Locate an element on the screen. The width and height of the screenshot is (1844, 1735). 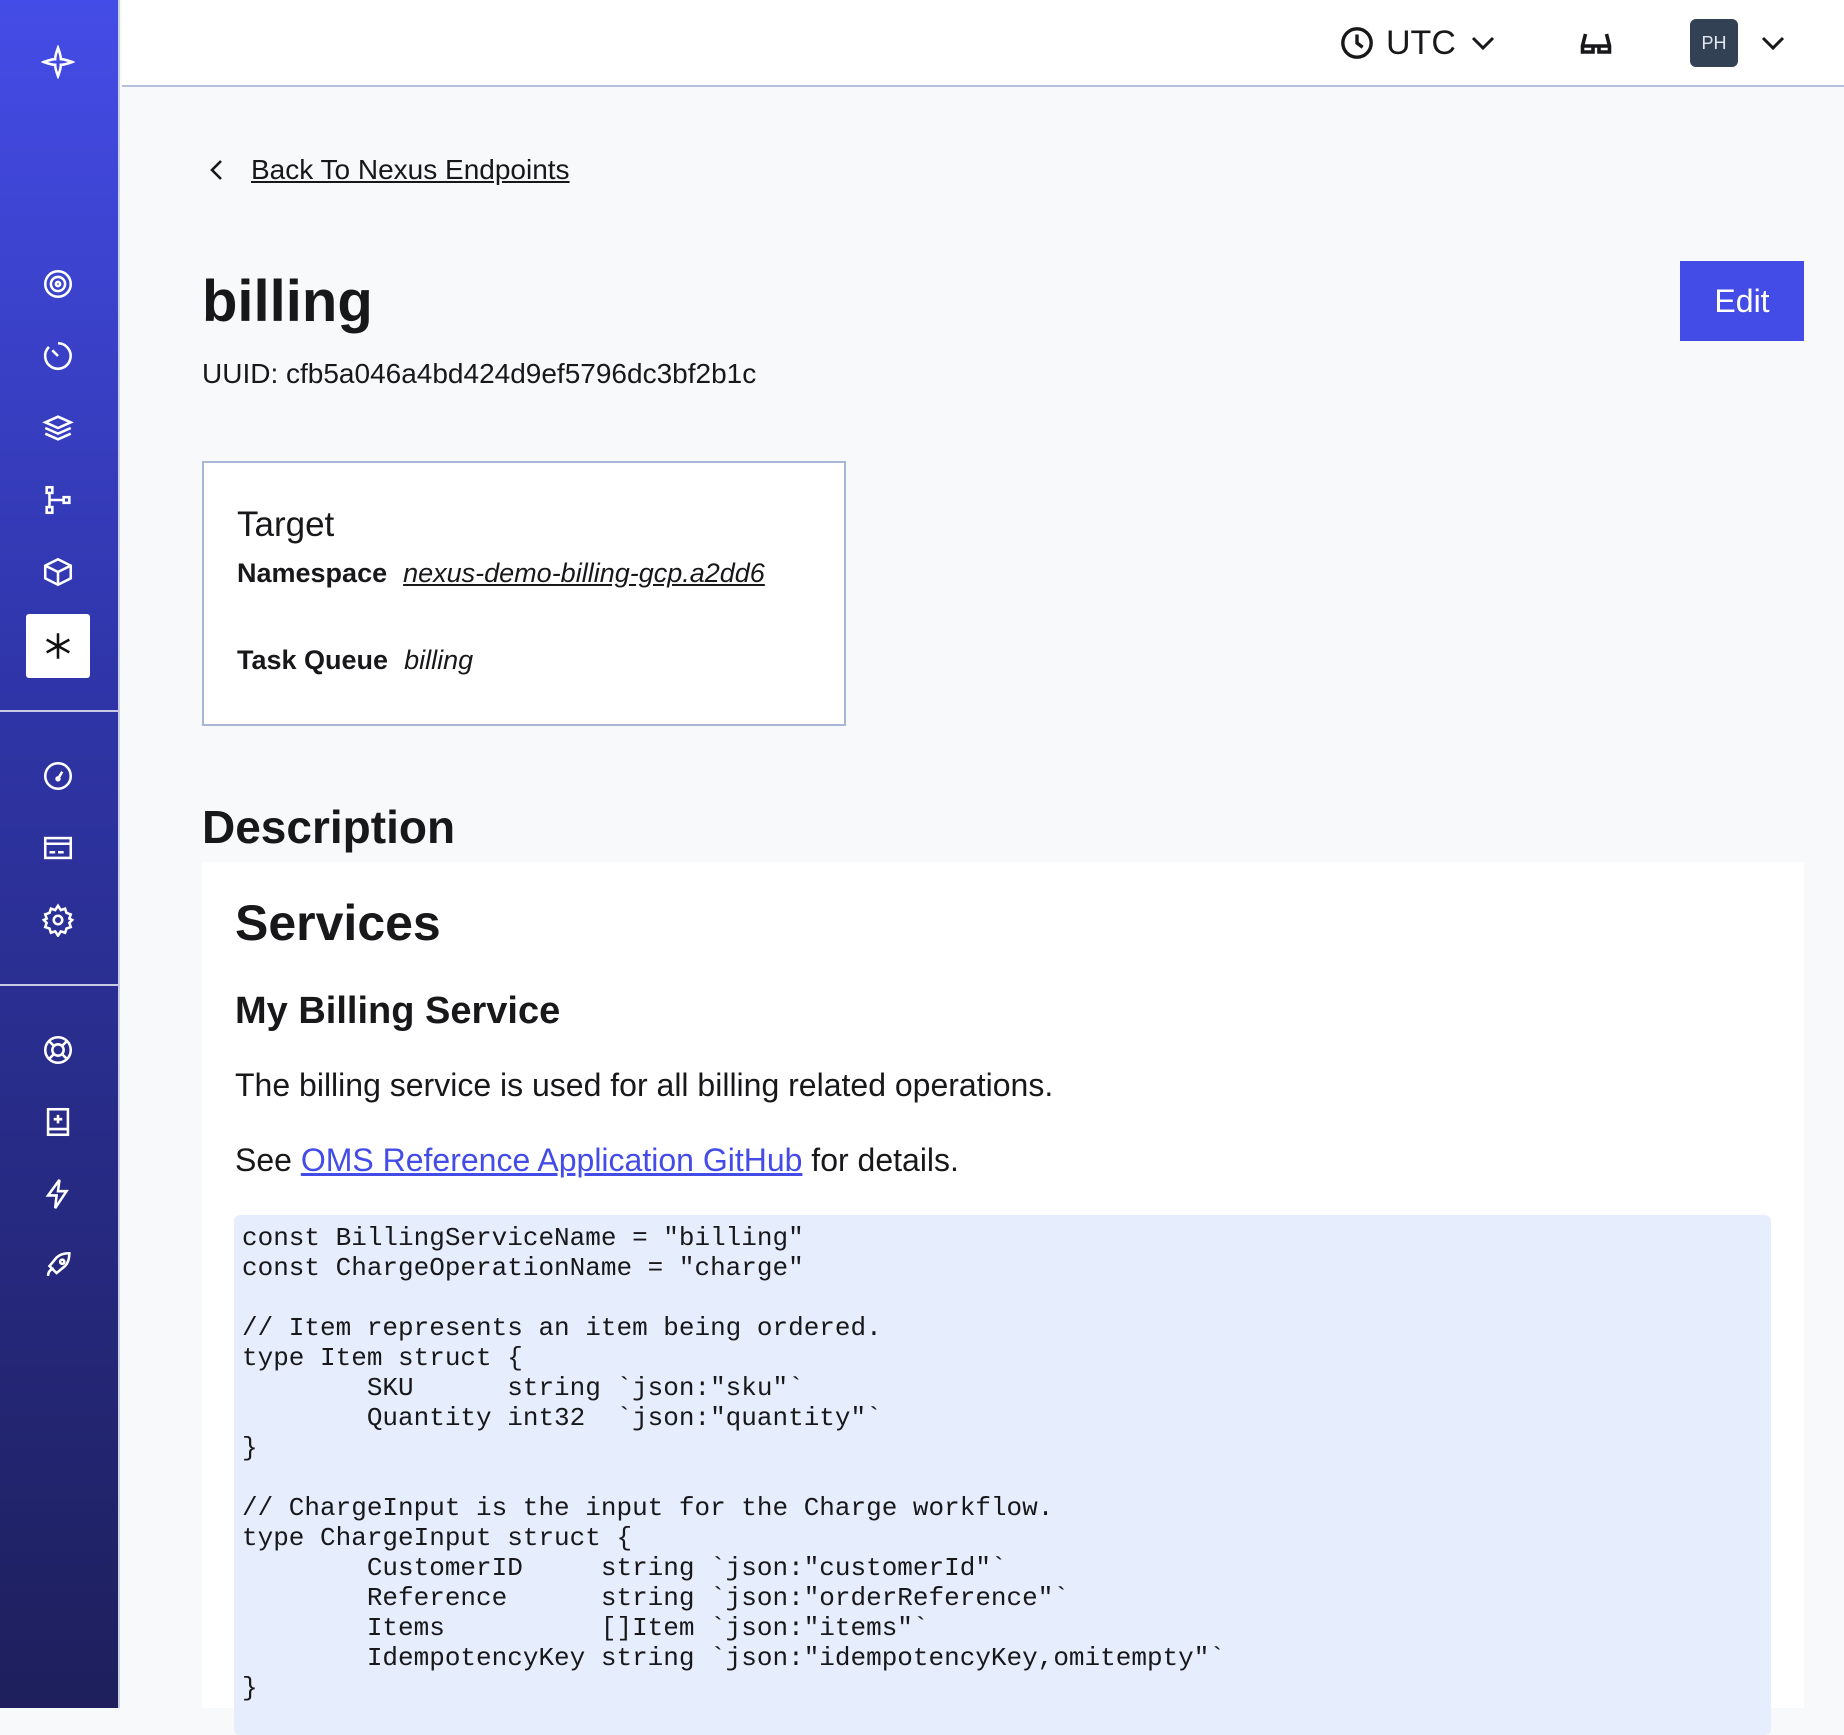
usage-gauge-icon is located at coordinates (58, 776).